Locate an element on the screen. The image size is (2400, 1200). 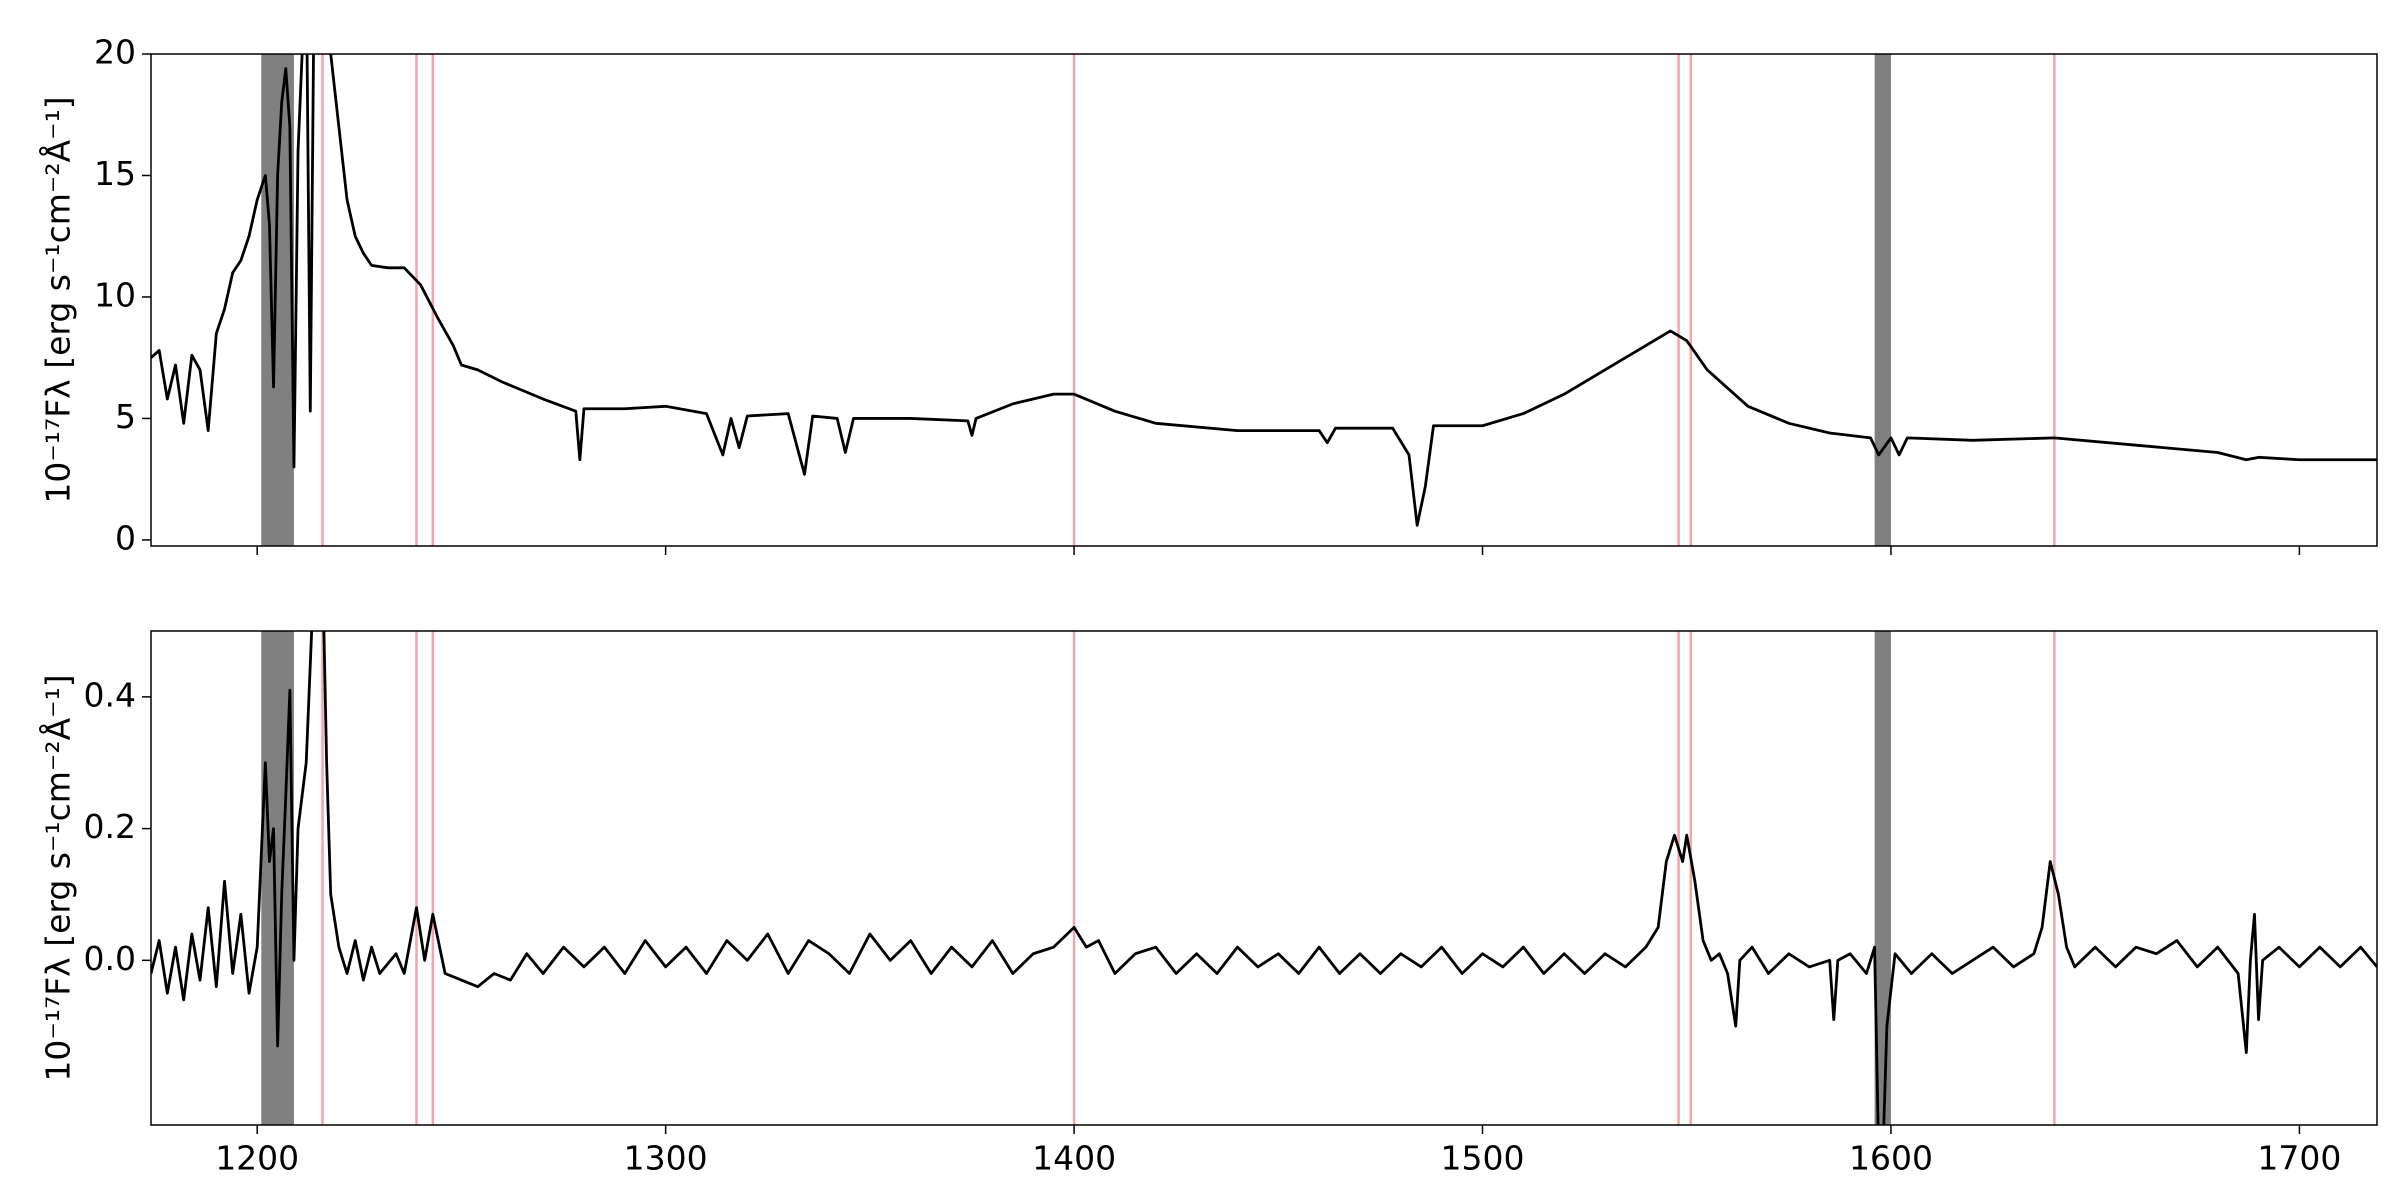
y-tick-label: 5 is located at coordinates (125, 416).